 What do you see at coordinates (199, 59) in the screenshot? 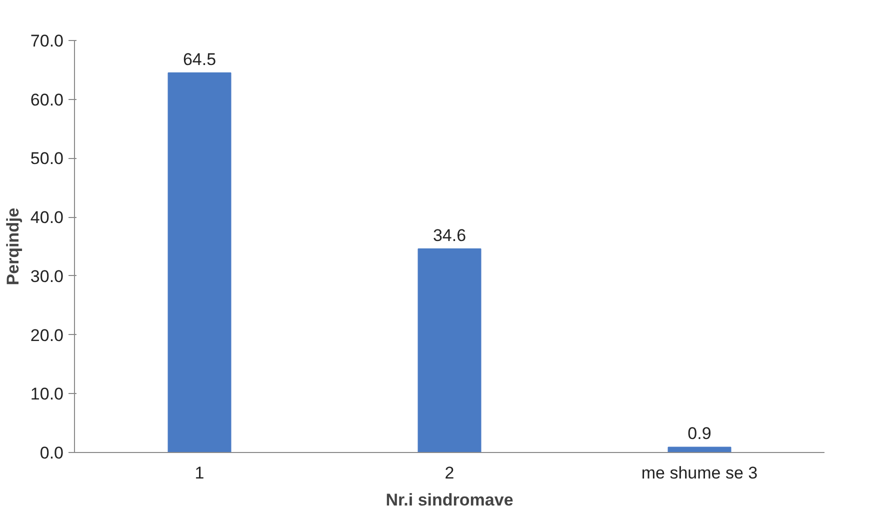
I see `data-label: 64.5` at bounding box center [199, 59].